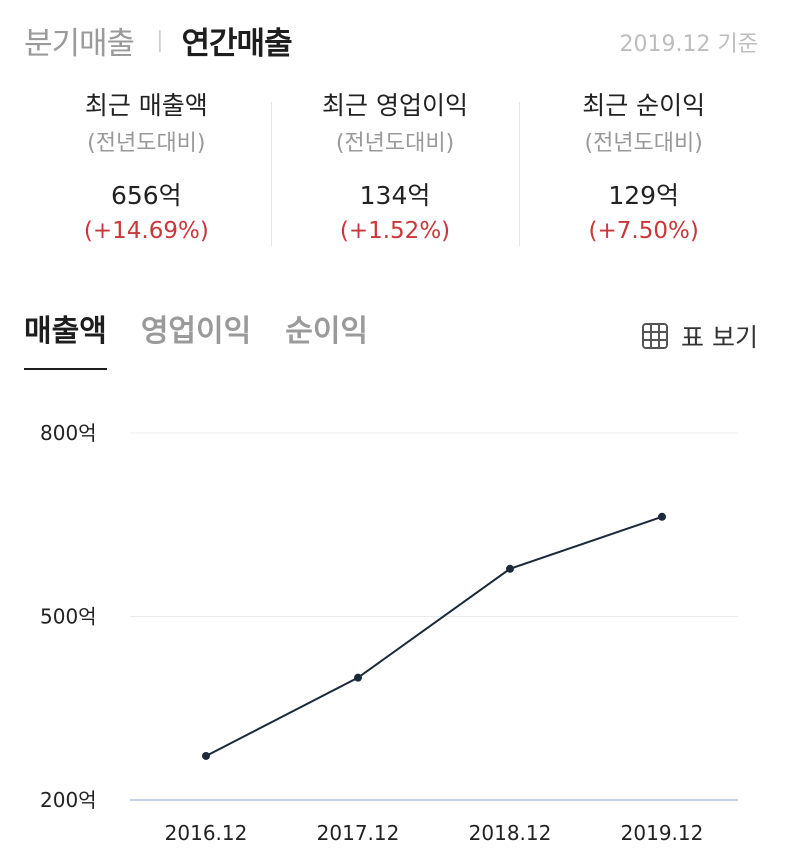 This screenshot has width=790, height=868. I want to click on tab-operating-profit: 영업이익, so click(196, 331).